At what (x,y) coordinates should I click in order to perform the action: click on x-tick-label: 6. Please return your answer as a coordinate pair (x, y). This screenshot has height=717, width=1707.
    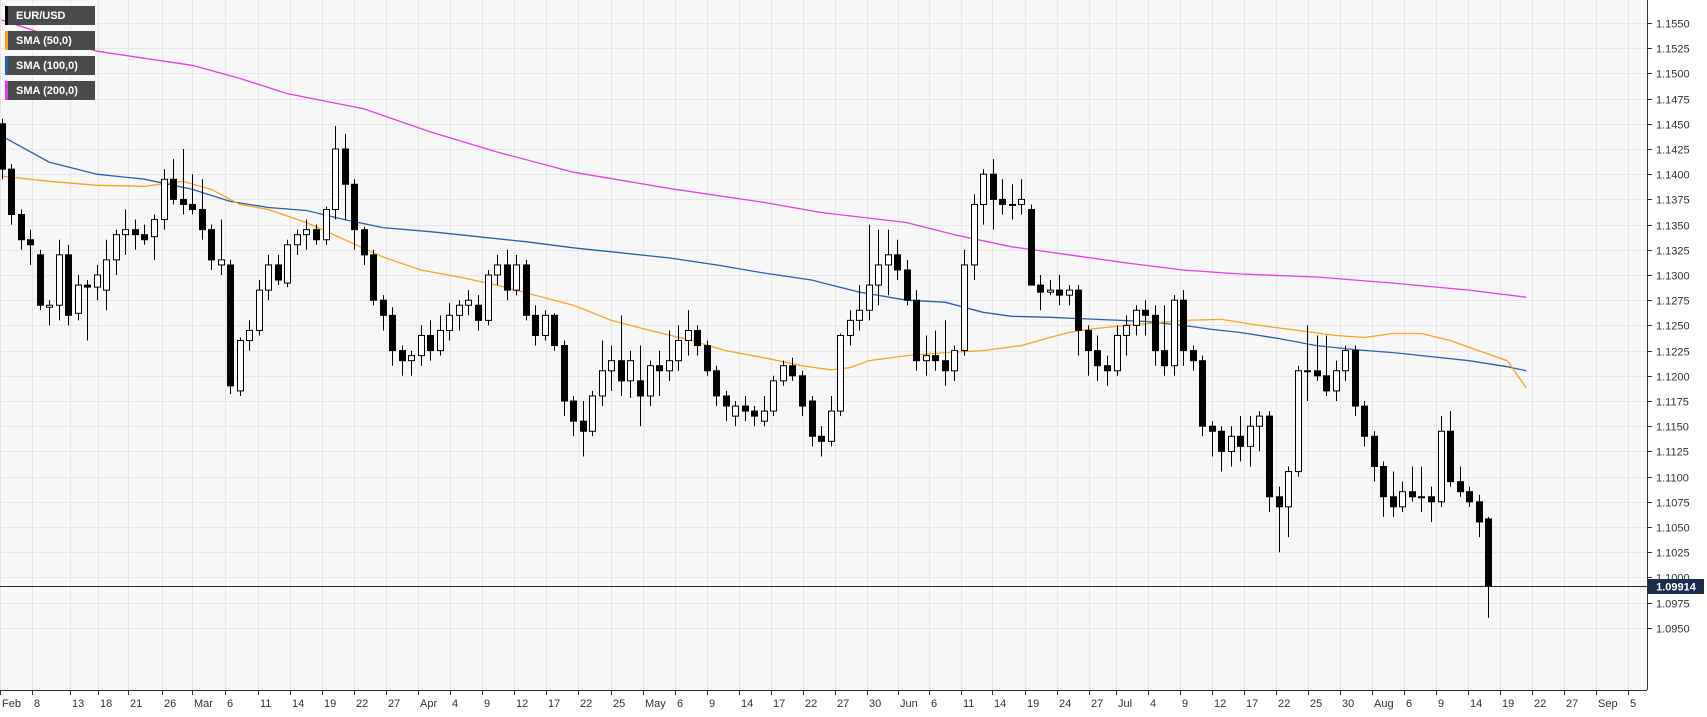
    Looking at the image, I should click on (934, 704).